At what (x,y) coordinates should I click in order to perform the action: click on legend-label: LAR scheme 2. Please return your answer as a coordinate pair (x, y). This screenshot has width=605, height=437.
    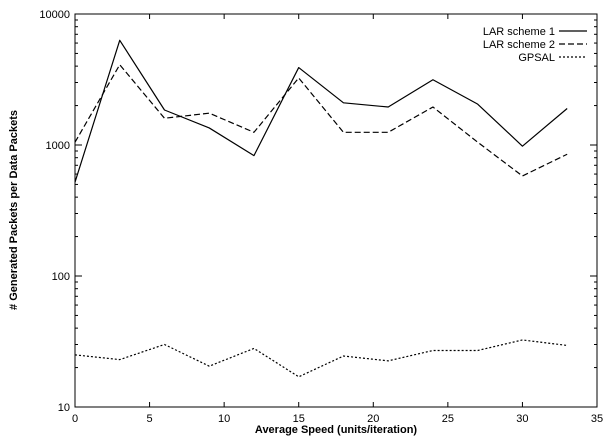
    Looking at the image, I should click on (519, 45).